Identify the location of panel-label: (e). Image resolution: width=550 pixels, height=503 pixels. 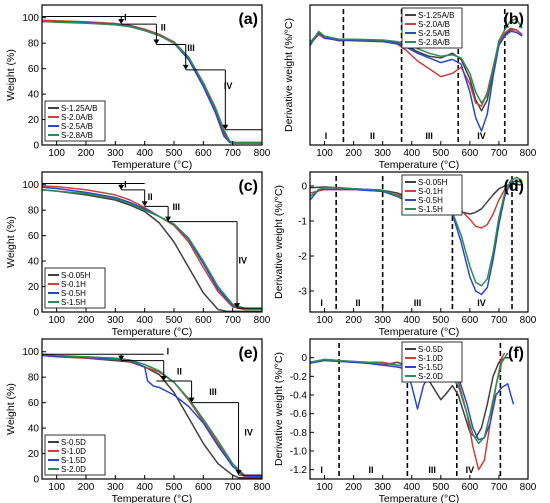
(248, 353).